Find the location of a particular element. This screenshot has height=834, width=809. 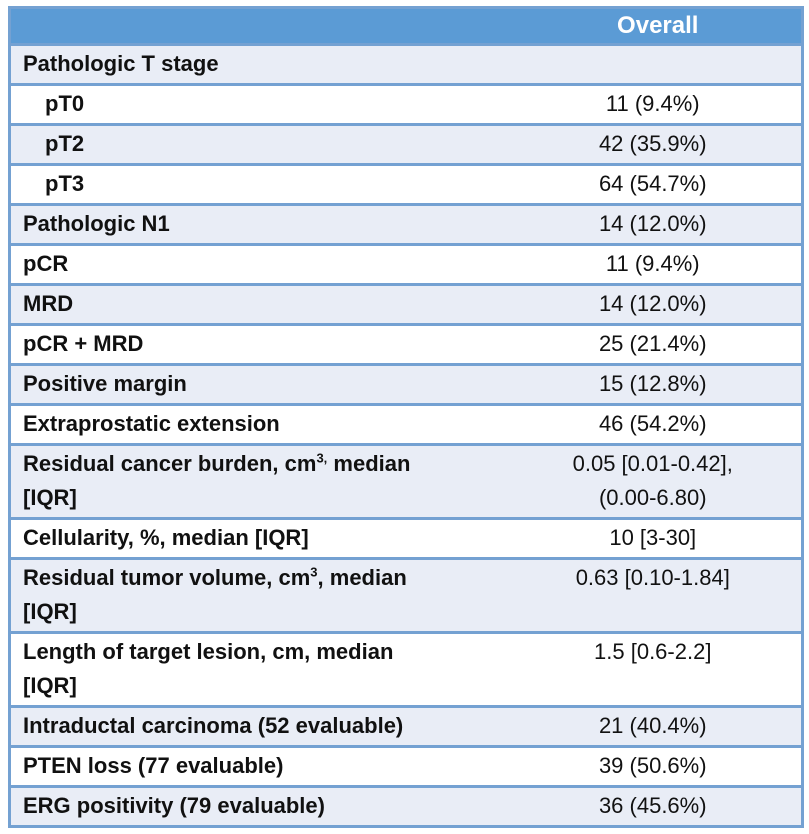

row-value: 25 (21.4%) is located at coordinates (658, 344).